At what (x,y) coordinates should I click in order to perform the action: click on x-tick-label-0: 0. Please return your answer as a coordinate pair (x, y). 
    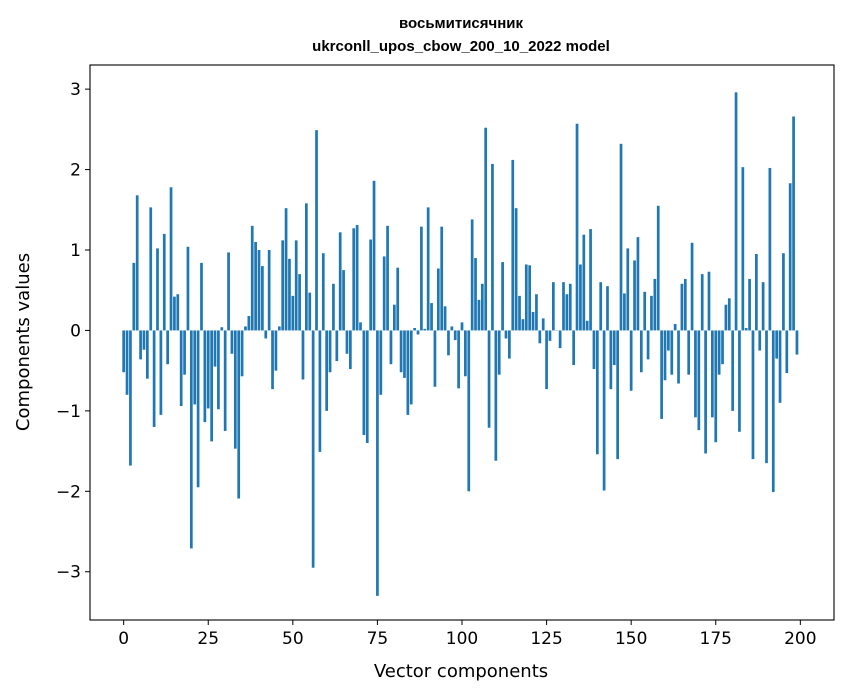
    Looking at the image, I should click on (123, 639).